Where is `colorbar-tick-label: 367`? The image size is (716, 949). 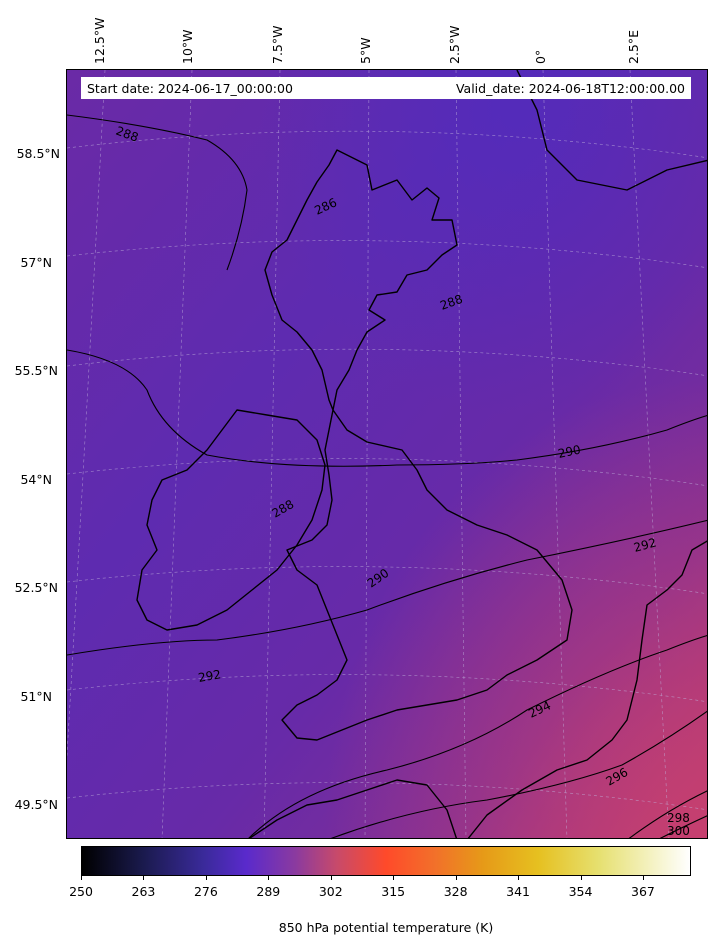
colorbar-tick-label: 367 is located at coordinates (643, 891).